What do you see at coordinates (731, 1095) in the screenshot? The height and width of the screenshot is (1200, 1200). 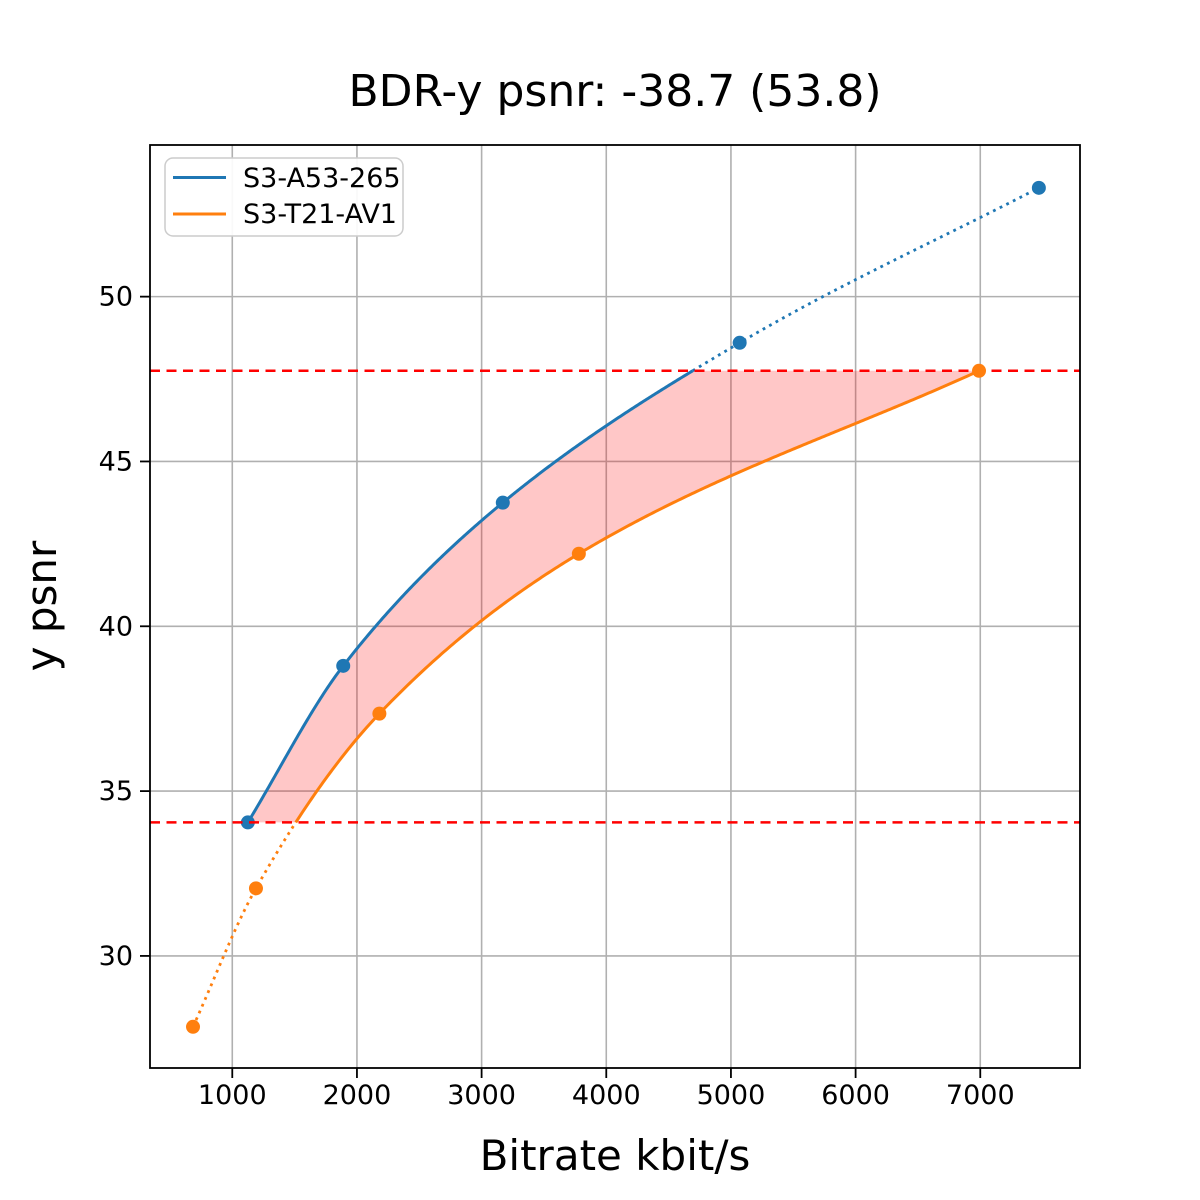 I see `x-tick-label: 5000` at bounding box center [731, 1095].